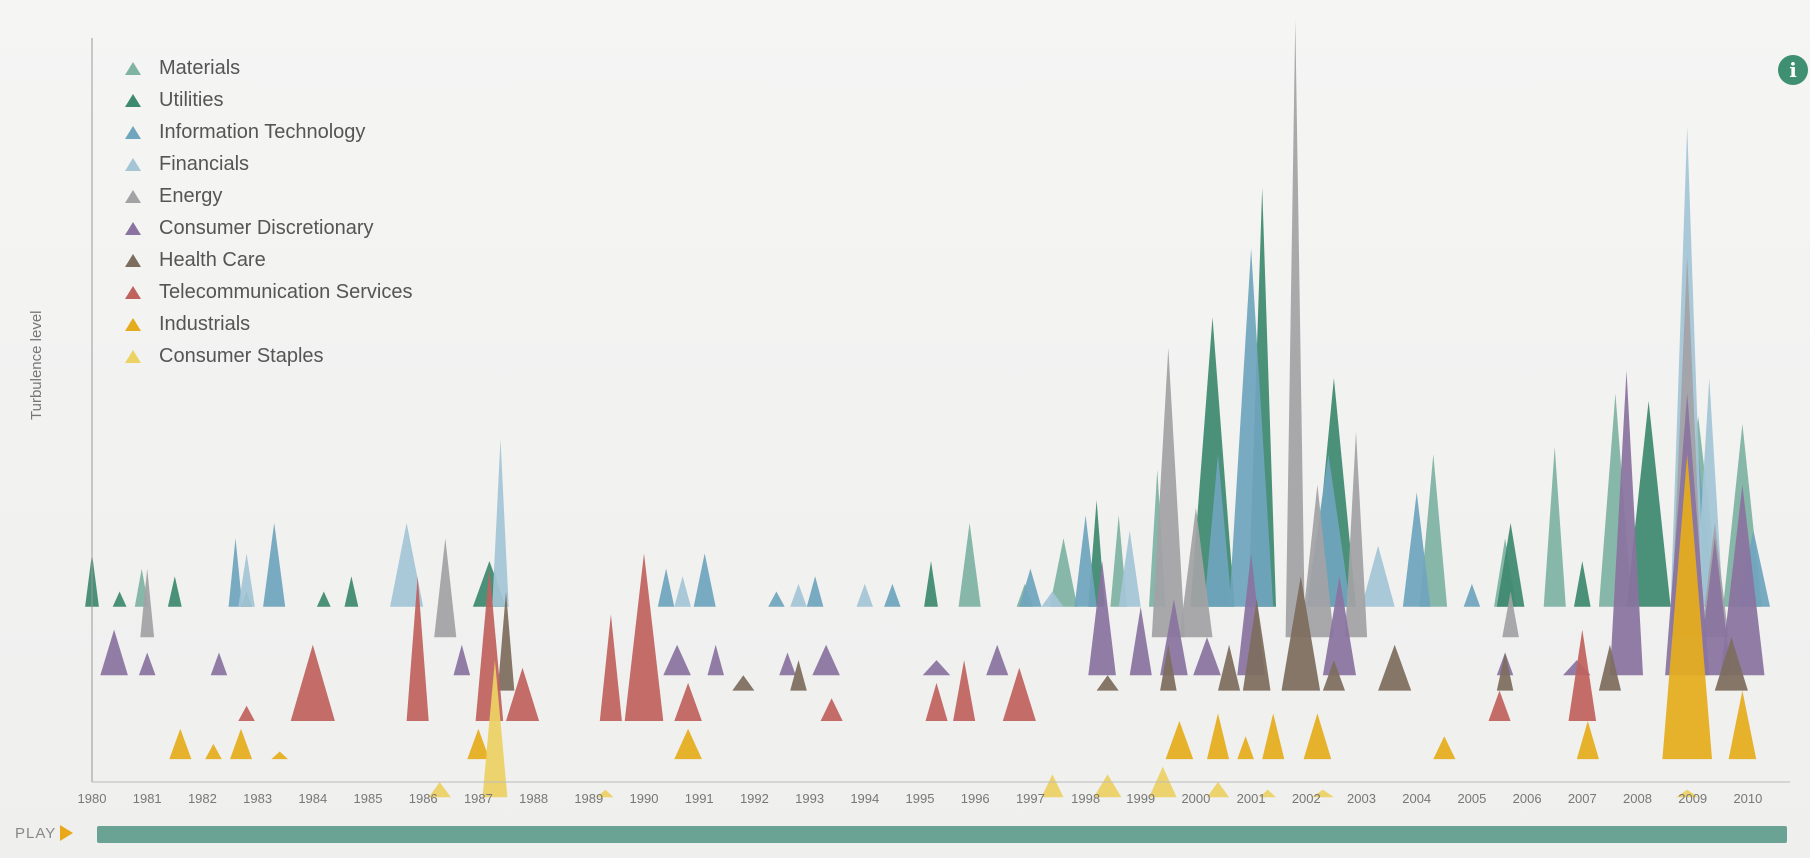  I want to click on x-tick-label: 1983, so click(257, 798).